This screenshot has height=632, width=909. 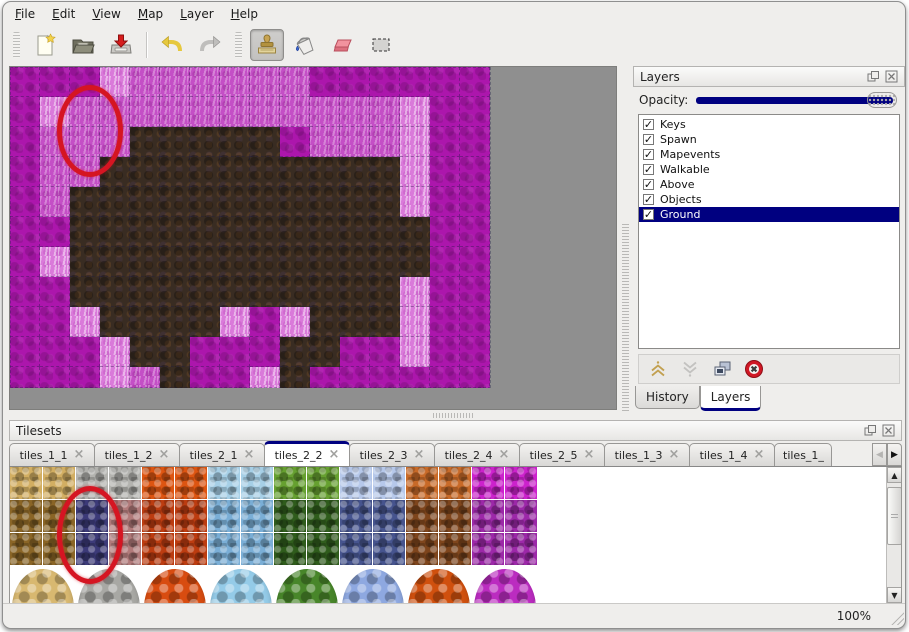 I want to click on tileset-tile-copper_dark, so click(x=455, y=549).